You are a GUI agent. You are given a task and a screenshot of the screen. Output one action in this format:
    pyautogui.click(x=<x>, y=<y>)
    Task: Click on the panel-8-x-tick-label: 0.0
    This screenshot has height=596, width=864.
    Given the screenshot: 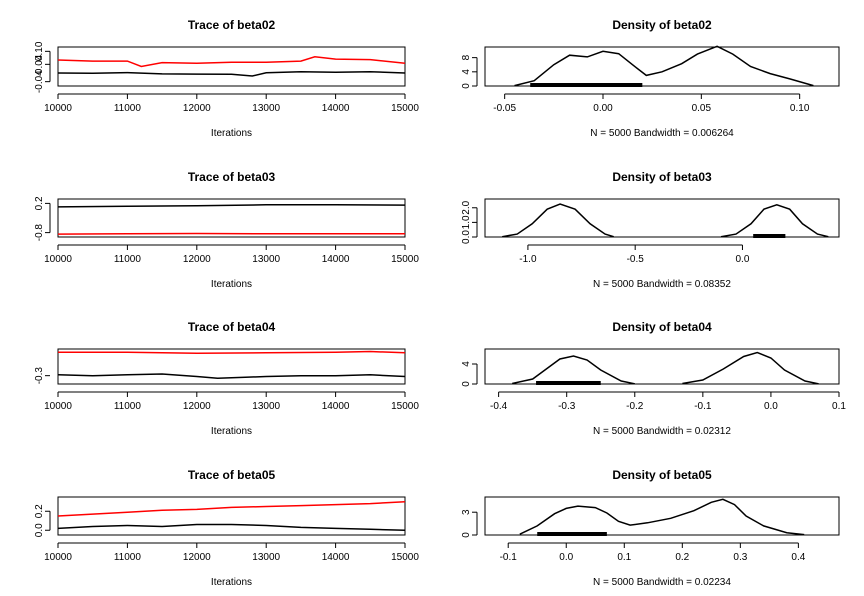 What is the action you would take?
    pyautogui.click(x=566, y=557)
    